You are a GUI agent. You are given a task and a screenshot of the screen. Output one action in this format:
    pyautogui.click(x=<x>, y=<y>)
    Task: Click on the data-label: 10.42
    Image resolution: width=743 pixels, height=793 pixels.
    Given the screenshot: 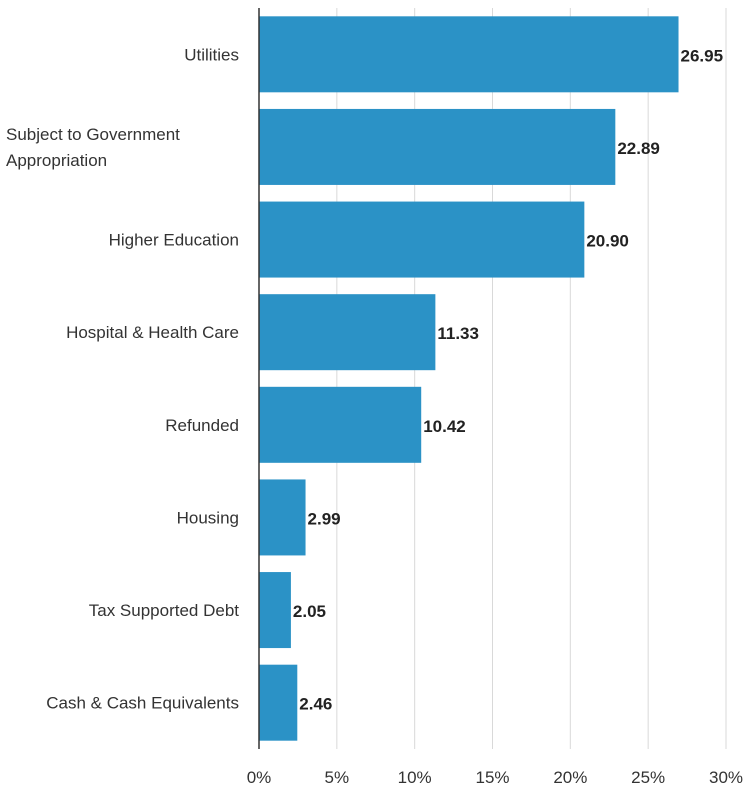 What is the action you would take?
    pyautogui.click(x=444, y=426)
    